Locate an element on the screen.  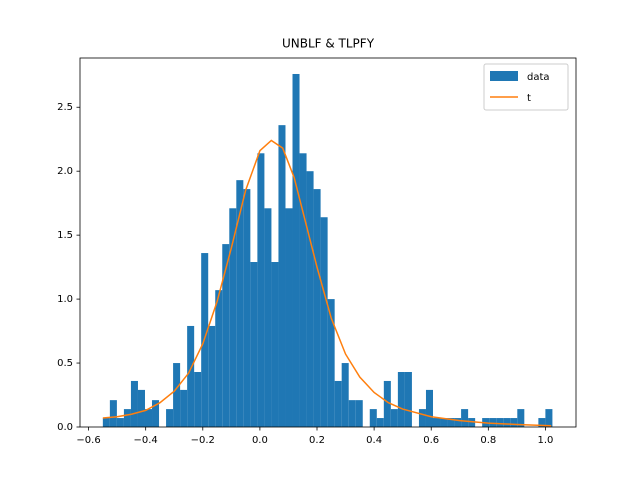
x-tick-label: −0.4 is located at coordinates (146, 440).